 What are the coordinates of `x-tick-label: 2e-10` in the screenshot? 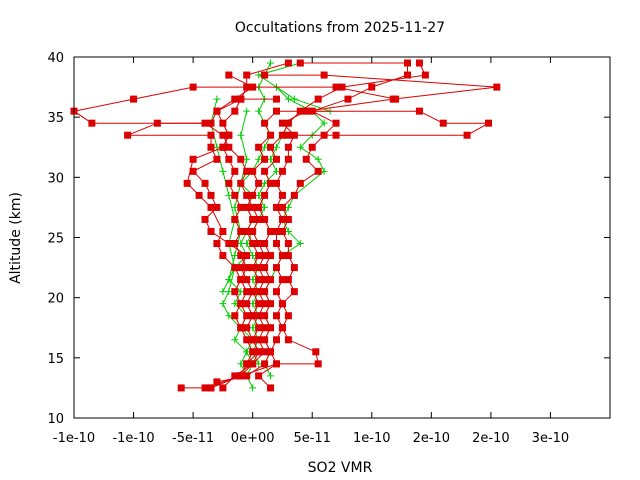 It's located at (491, 438).